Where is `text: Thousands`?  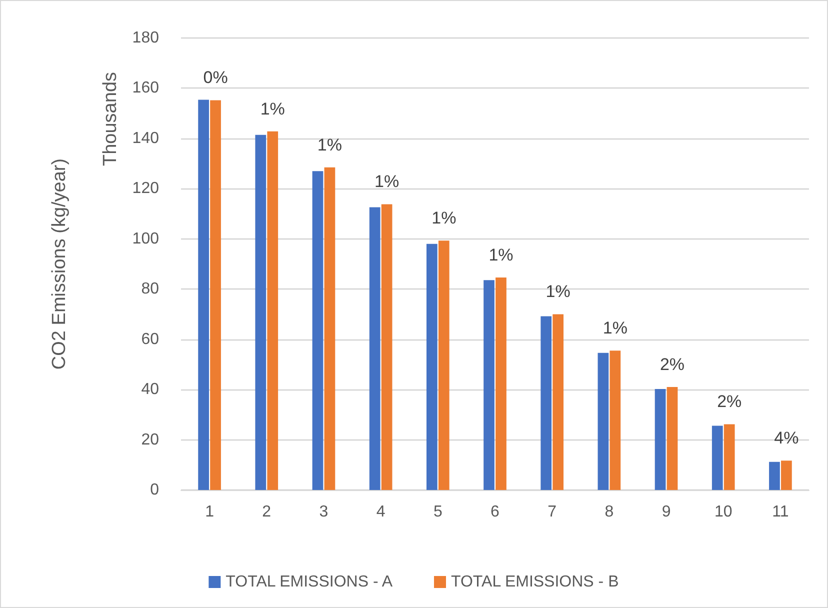 text: Thousands is located at coordinates (110, 119).